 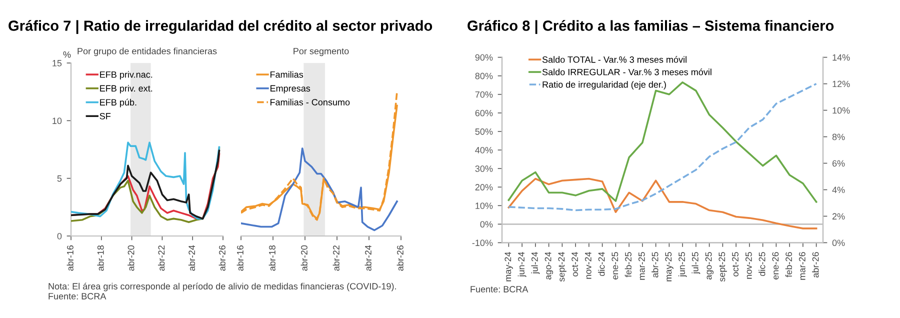 I want to click on chart-subtitle: Por grupo de entidades financieras, so click(x=147, y=52).